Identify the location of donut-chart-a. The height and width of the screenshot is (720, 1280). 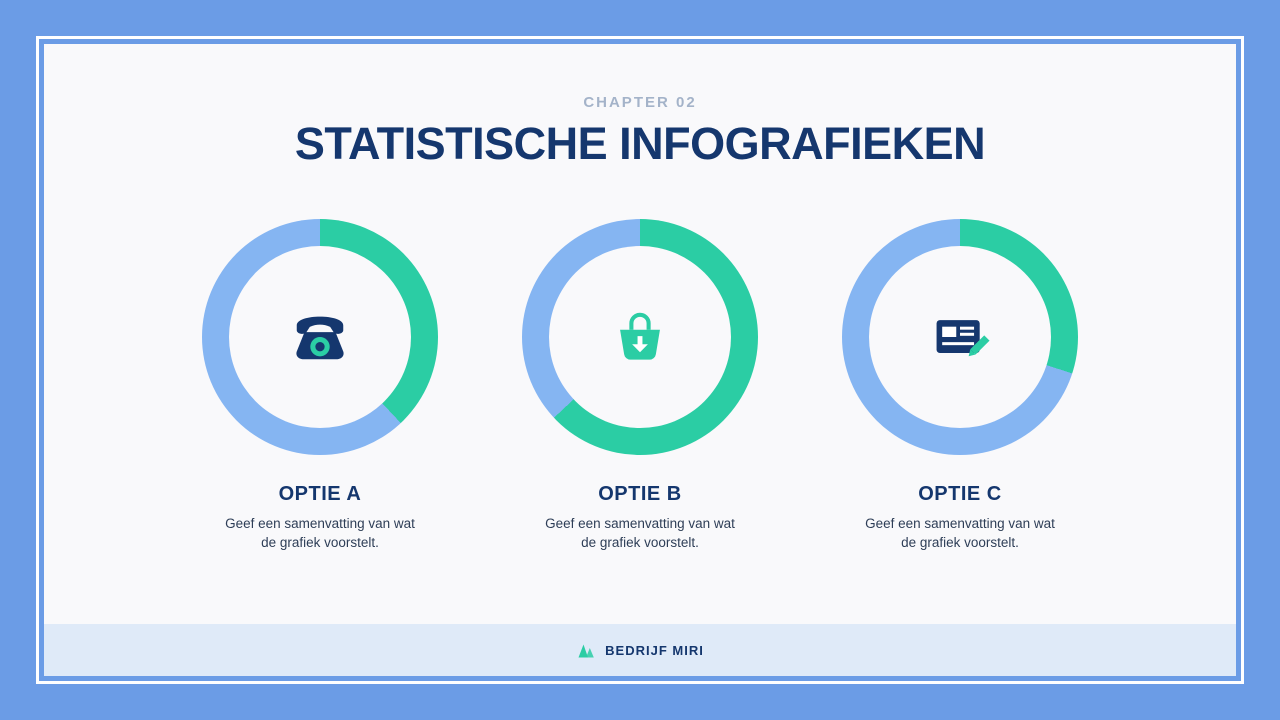
(320, 336).